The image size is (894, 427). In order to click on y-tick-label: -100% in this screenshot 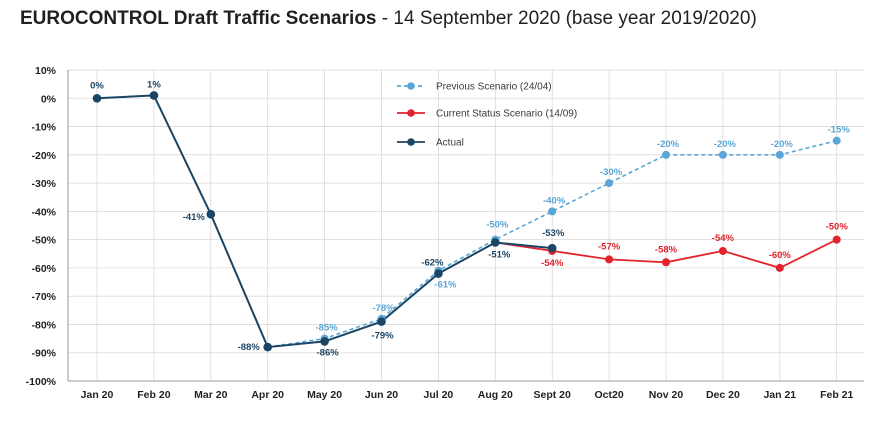, I will do `click(41, 382)`.